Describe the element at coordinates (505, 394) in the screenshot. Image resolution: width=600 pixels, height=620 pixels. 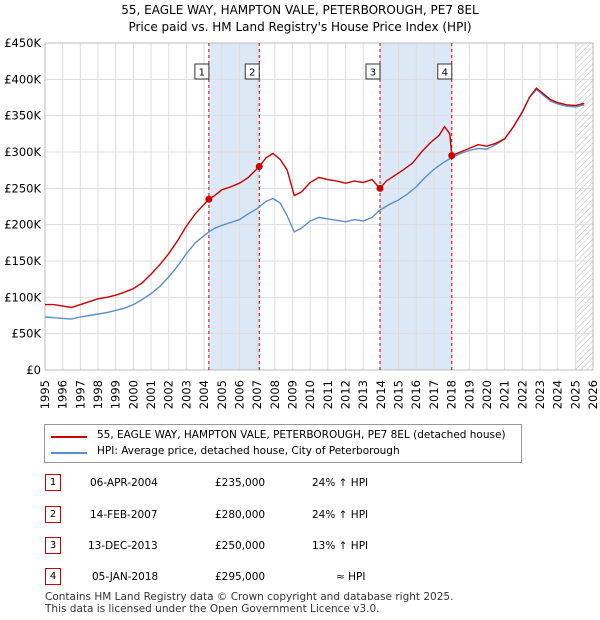
I see `x-tick-label: 2021` at that location.